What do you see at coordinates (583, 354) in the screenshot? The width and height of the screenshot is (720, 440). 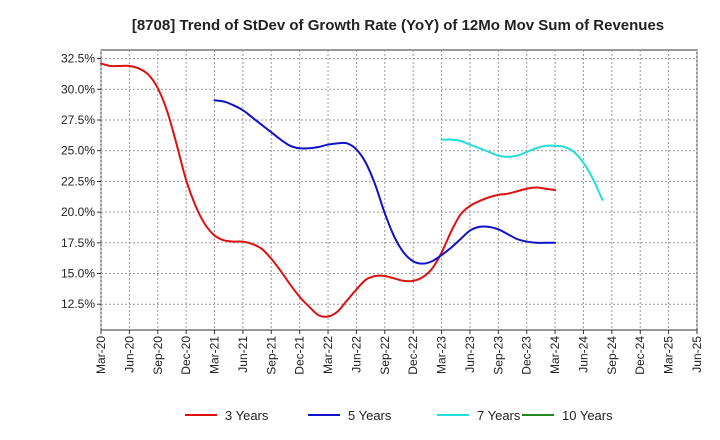 I see `x-tick-label: Jun-24` at bounding box center [583, 354].